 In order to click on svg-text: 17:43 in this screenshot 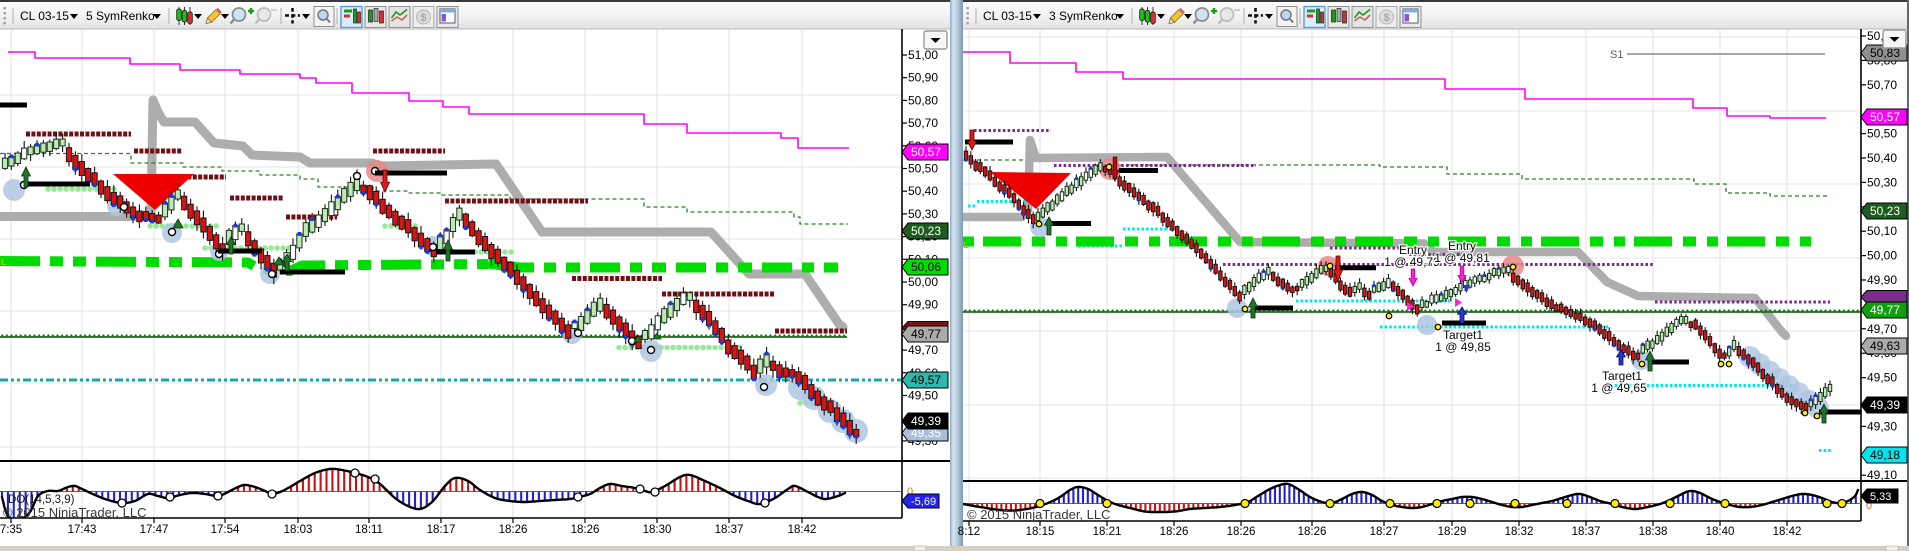, I will do `click(82, 530)`.